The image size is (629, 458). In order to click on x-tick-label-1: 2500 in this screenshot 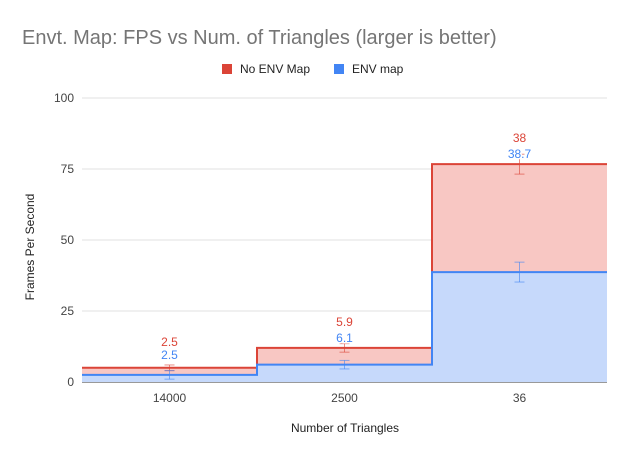, I will do `click(344, 398)`.